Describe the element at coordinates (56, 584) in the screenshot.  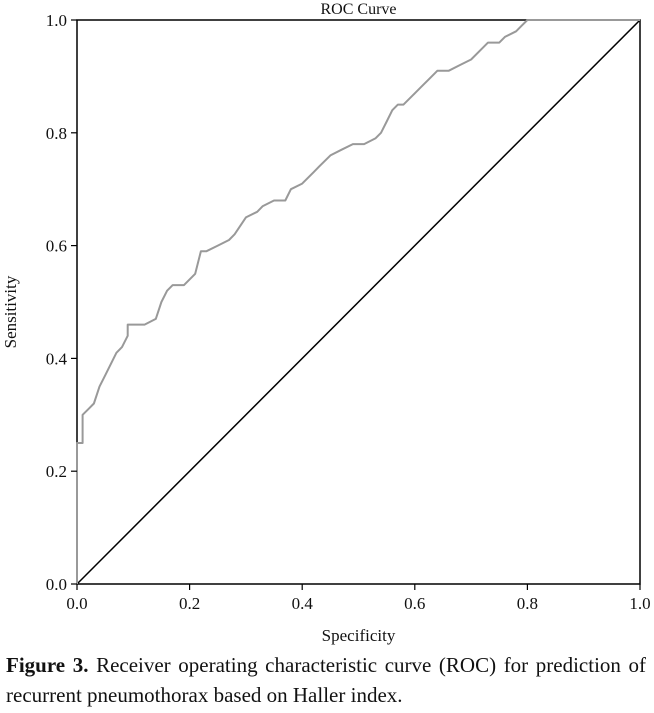
I see `y-tick-label: 0.0` at that location.